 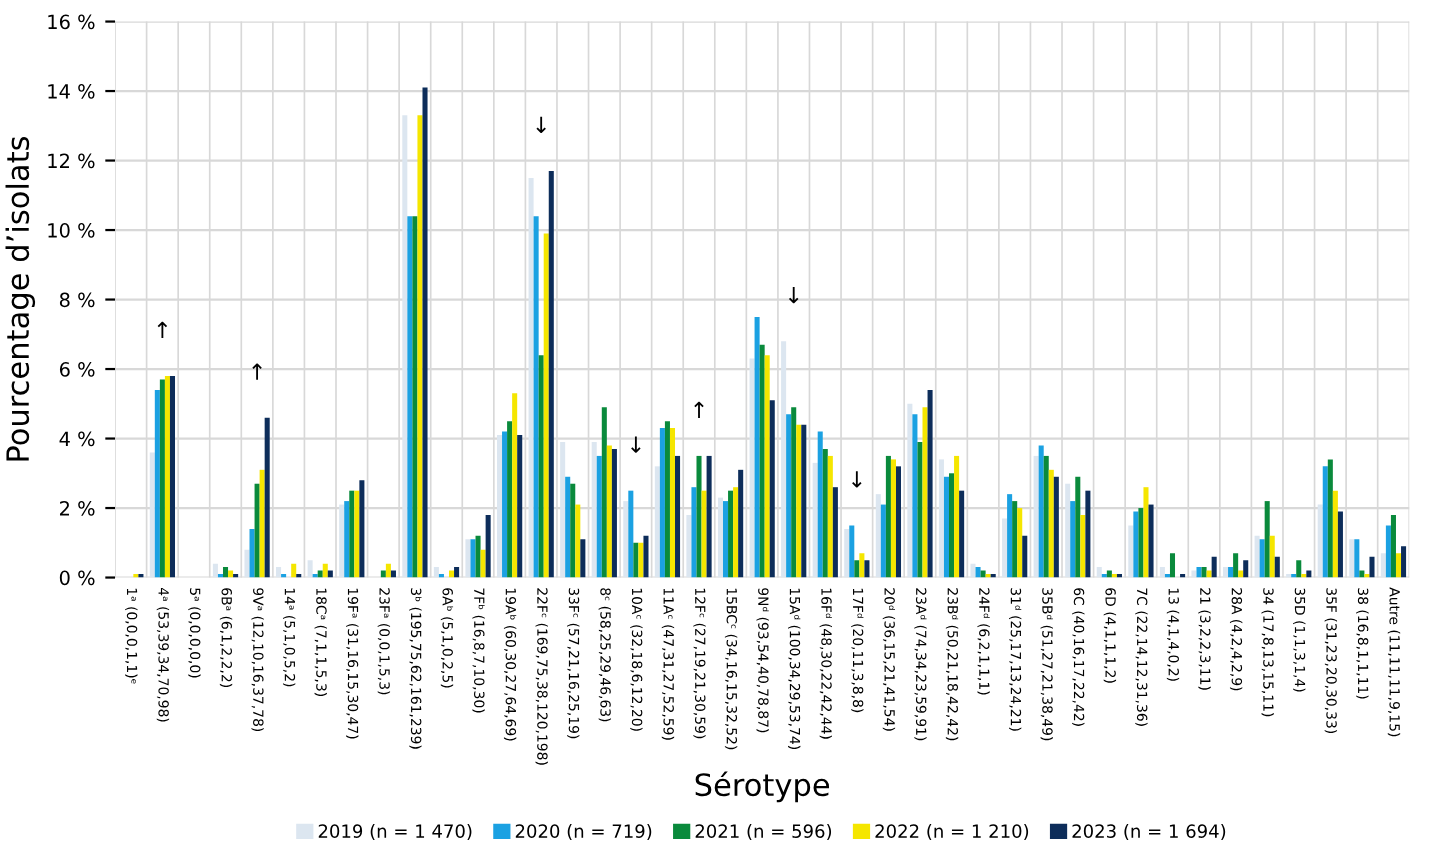 I want to click on y-axis-title: Pourcentage d’isolats, so click(x=20, y=298).